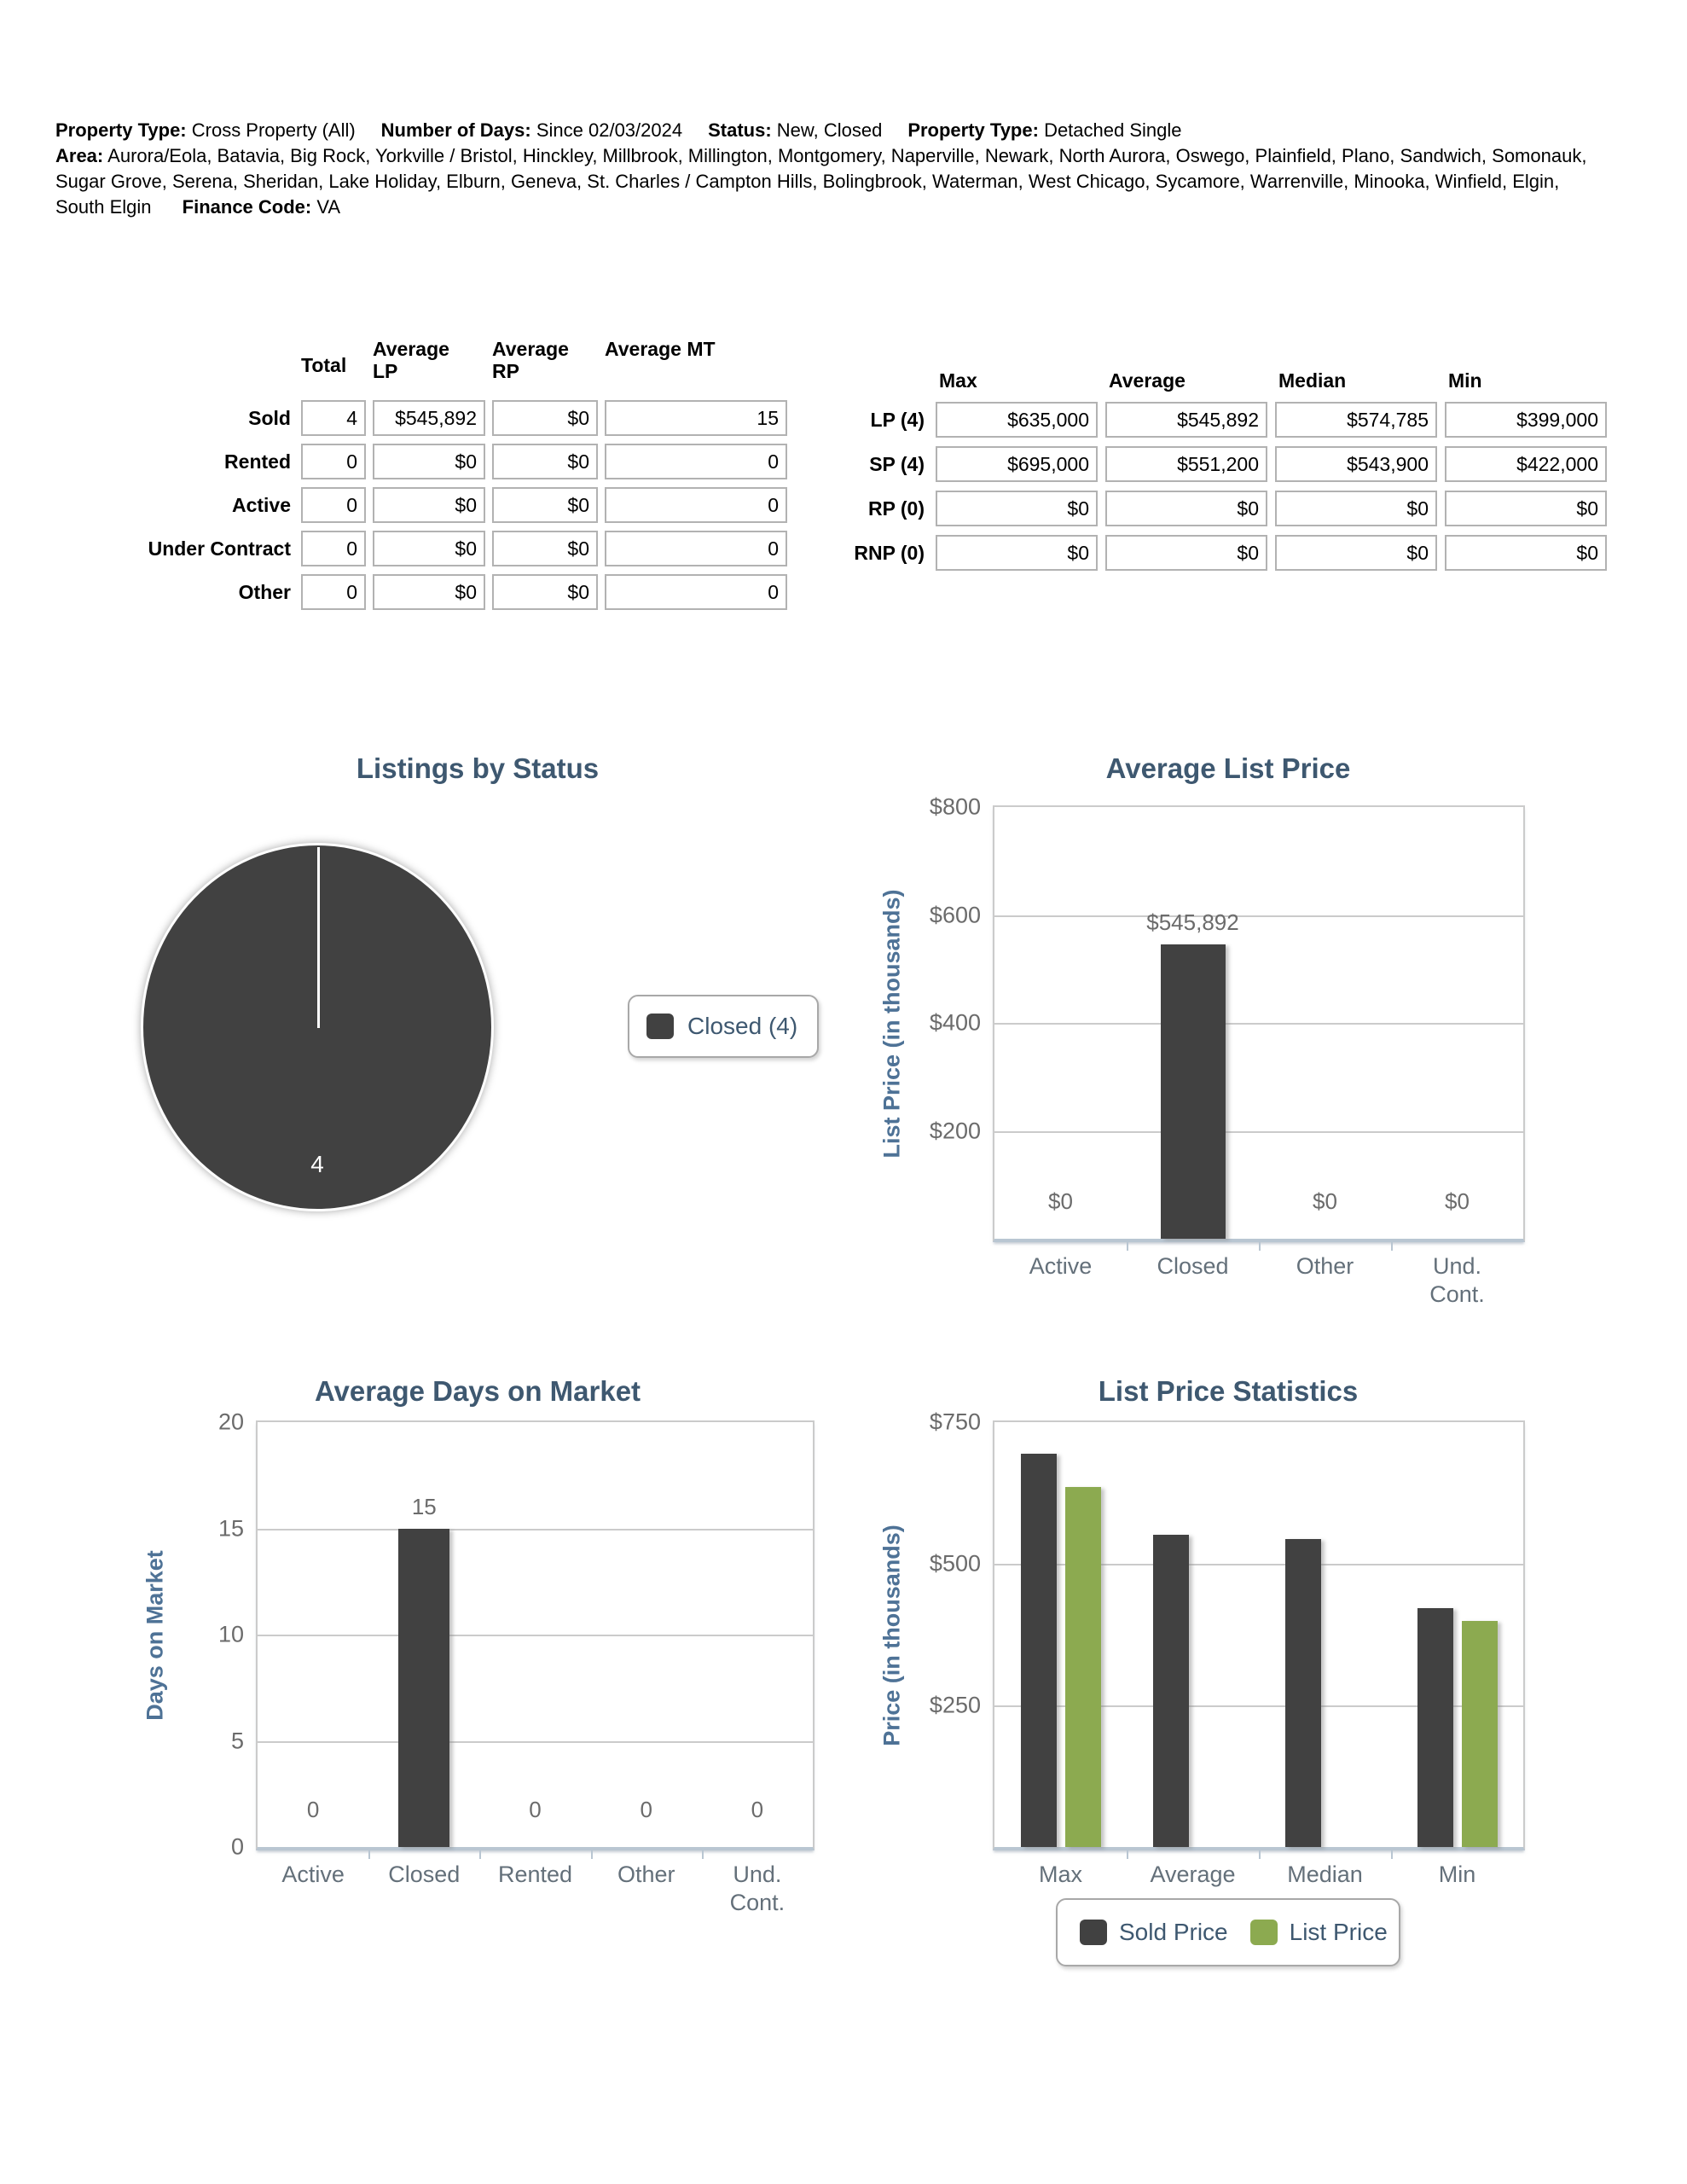 This screenshot has height=2184, width=1687. I want to click on cell-other-avg-rp: $0, so click(545, 592).